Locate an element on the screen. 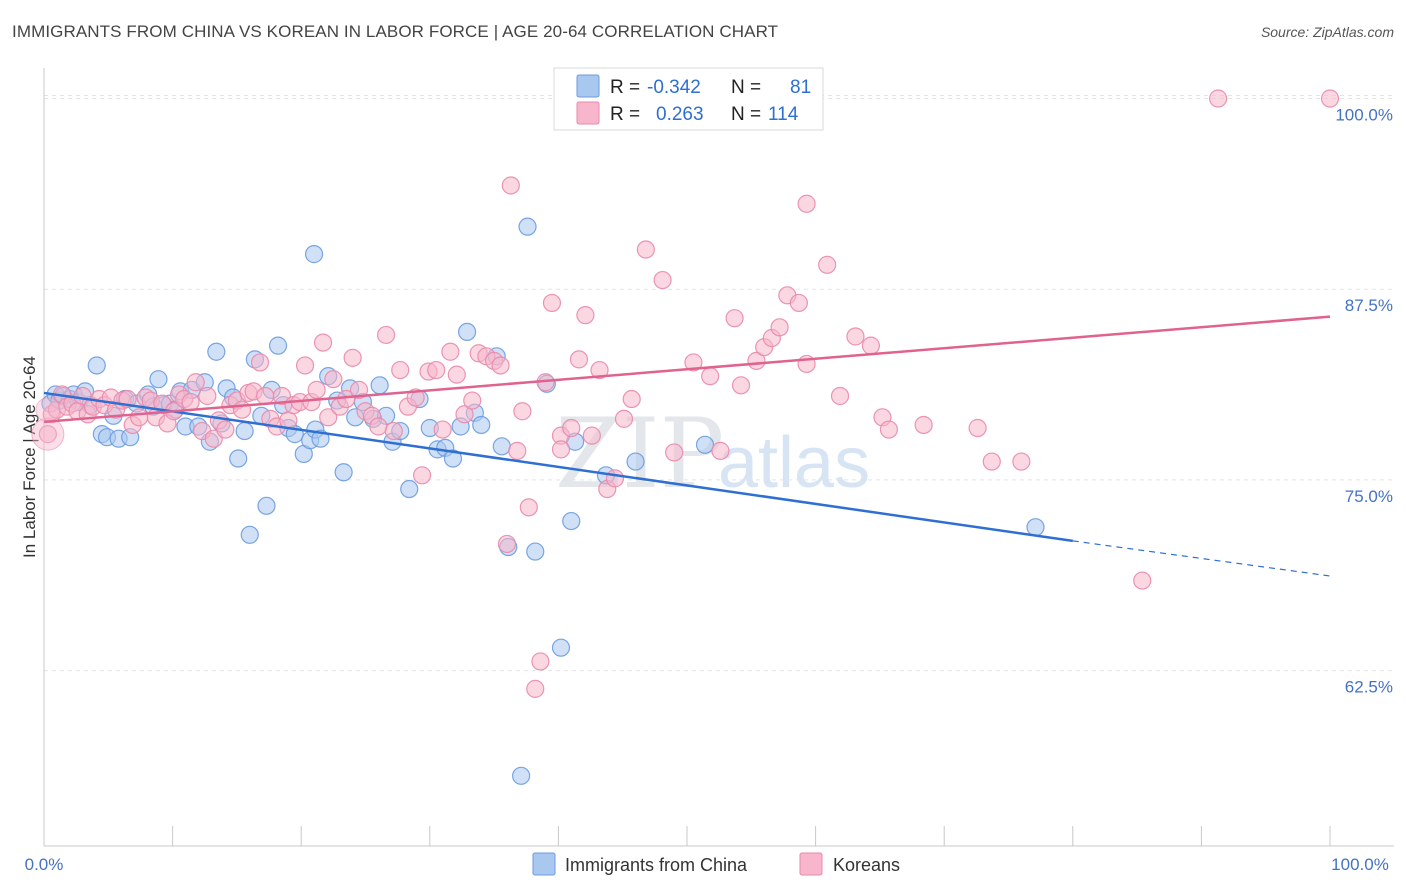 The image size is (1406, 892). series-legend: Immigrants from China Koreans is located at coordinates (716, 864).